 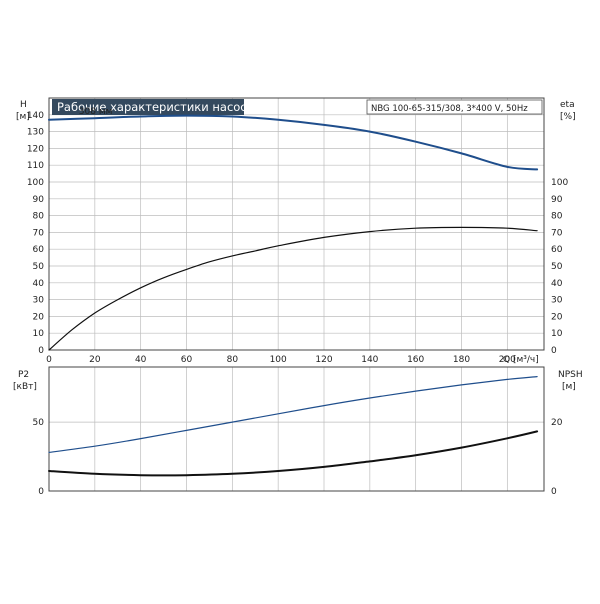 What do you see at coordinates (570, 375) in the screenshot?
I see `right-axis-label-npsh: NPSH` at bounding box center [570, 375].